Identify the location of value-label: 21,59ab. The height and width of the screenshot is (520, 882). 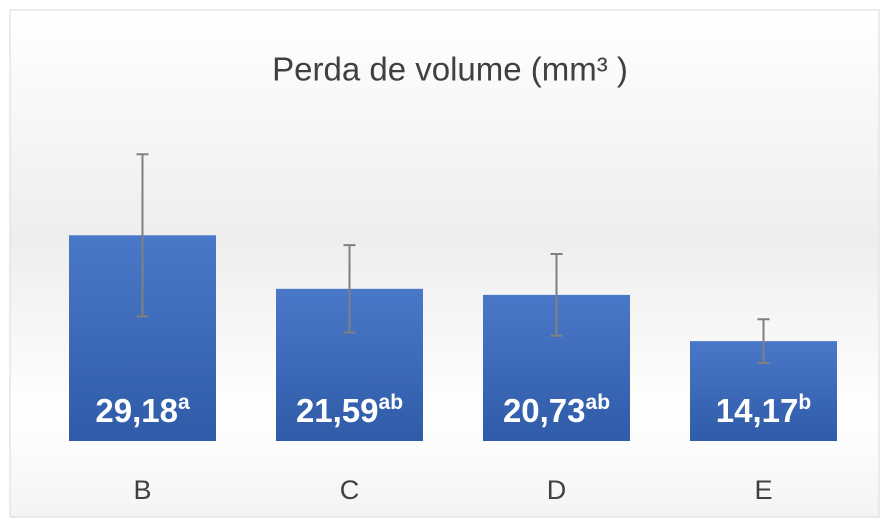
(349, 410).